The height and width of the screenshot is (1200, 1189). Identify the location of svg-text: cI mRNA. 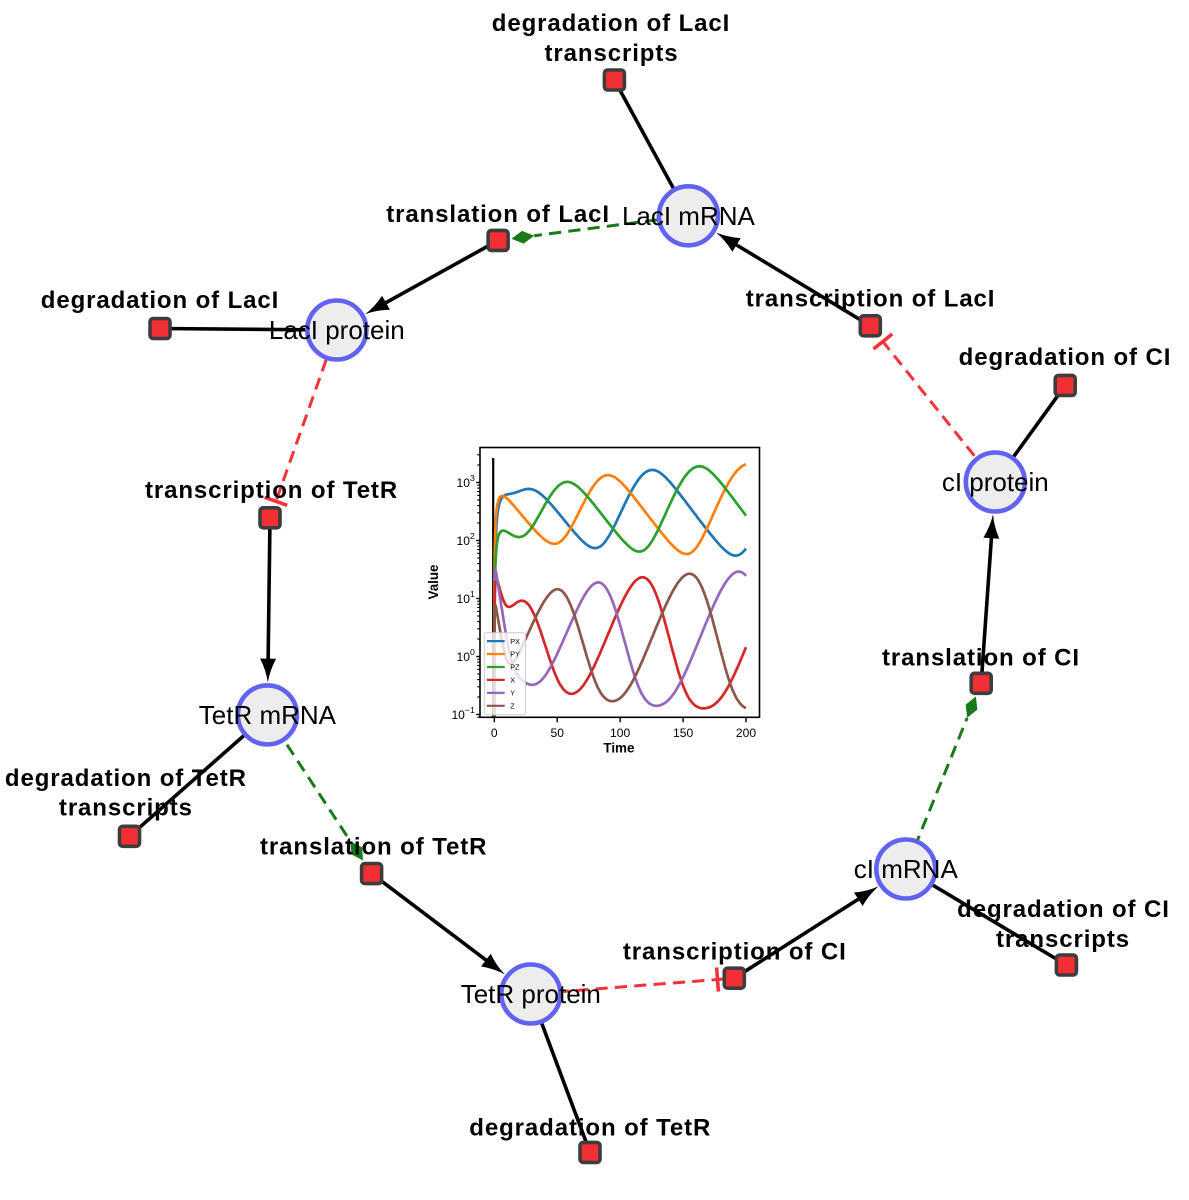
(906, 869).